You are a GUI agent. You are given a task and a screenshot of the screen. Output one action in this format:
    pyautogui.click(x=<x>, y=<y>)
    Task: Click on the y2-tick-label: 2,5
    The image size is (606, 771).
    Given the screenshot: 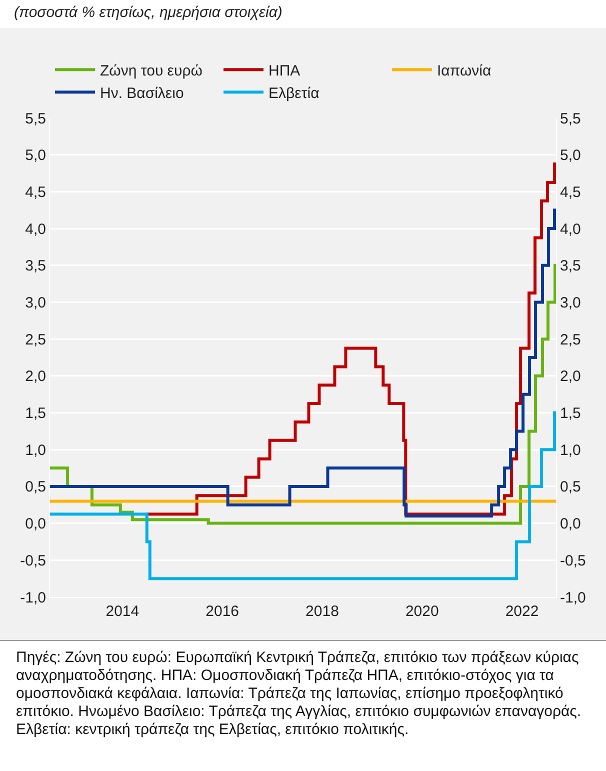 What is the action you would take?
    pyautogui.click(x=570, y=339)
    